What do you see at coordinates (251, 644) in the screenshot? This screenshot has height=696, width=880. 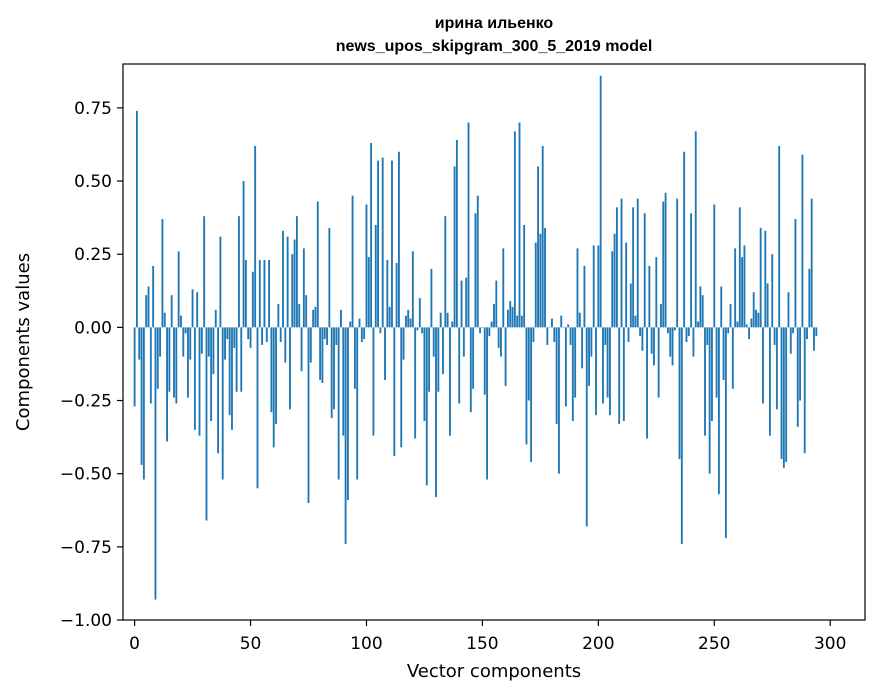 I see `x-tick-label: 50` at bounding box center [251, 644].